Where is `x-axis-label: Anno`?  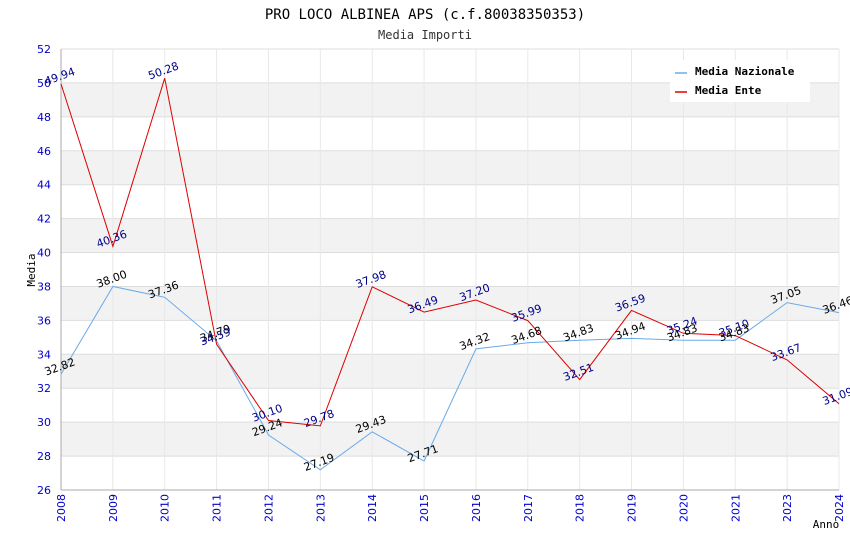 x-axis-label: Anno is located at coordinates (826, 524).